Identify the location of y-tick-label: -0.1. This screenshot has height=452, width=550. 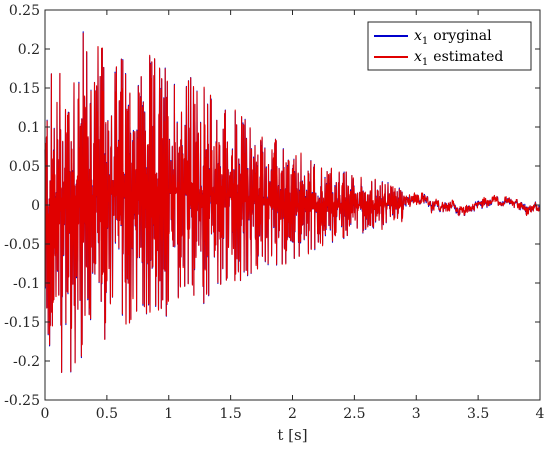
(26, 284).